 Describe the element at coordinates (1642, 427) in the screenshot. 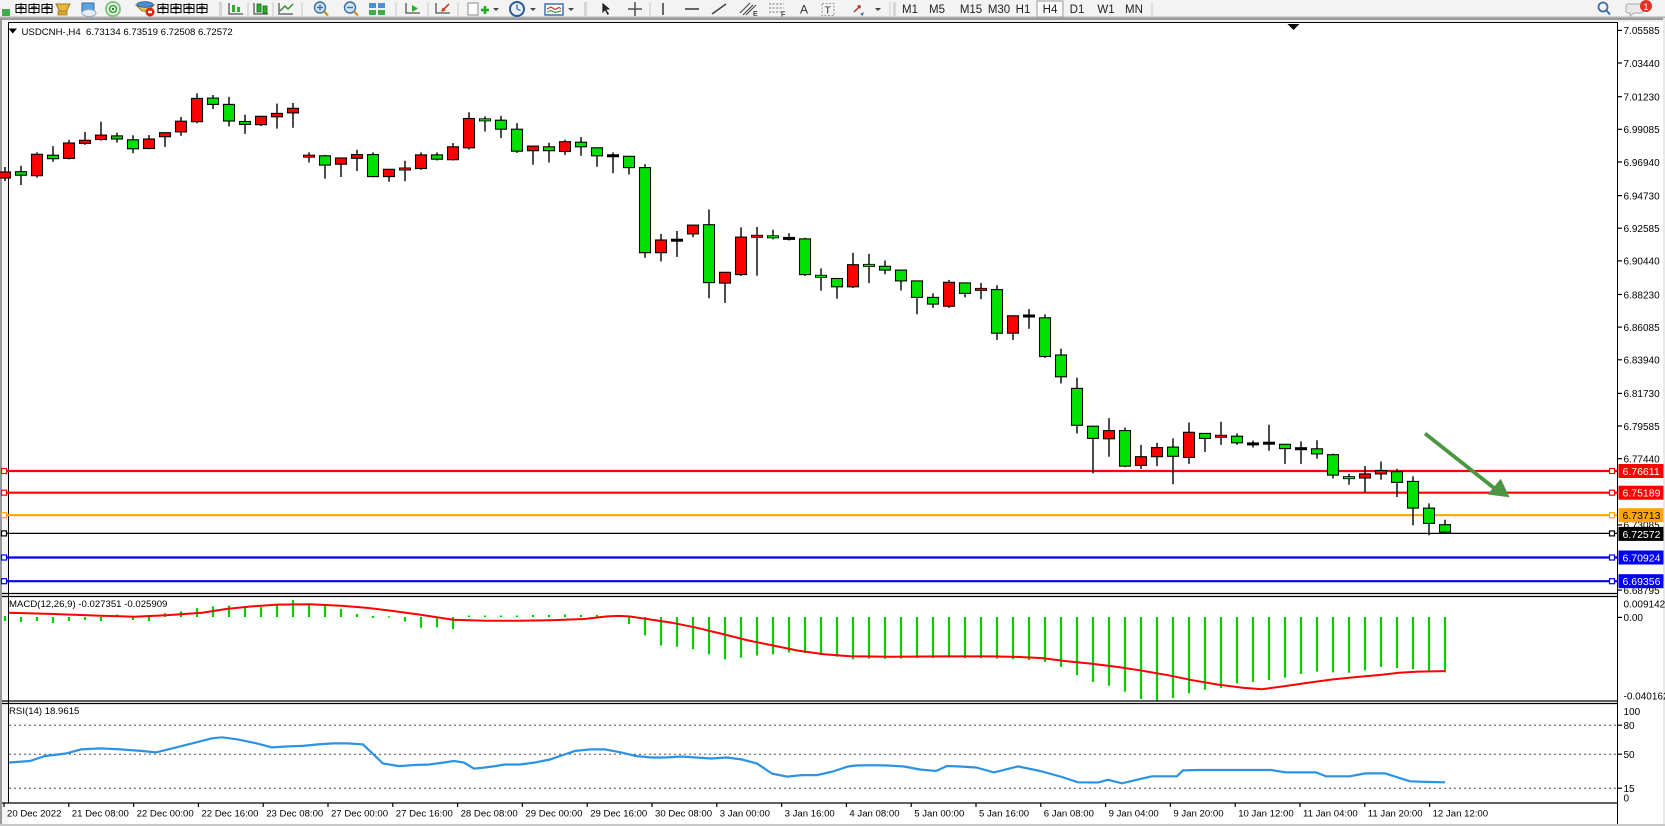

I see `svg-text: 6.79585` at that location.